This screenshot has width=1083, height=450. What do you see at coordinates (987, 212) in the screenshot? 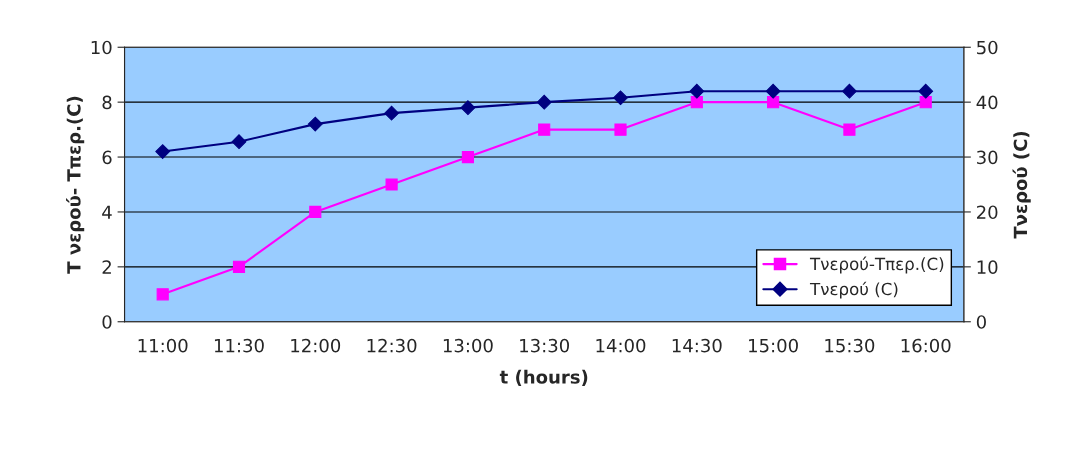
I see `y2-tick-label: 20` at bounding box center [987, 212].